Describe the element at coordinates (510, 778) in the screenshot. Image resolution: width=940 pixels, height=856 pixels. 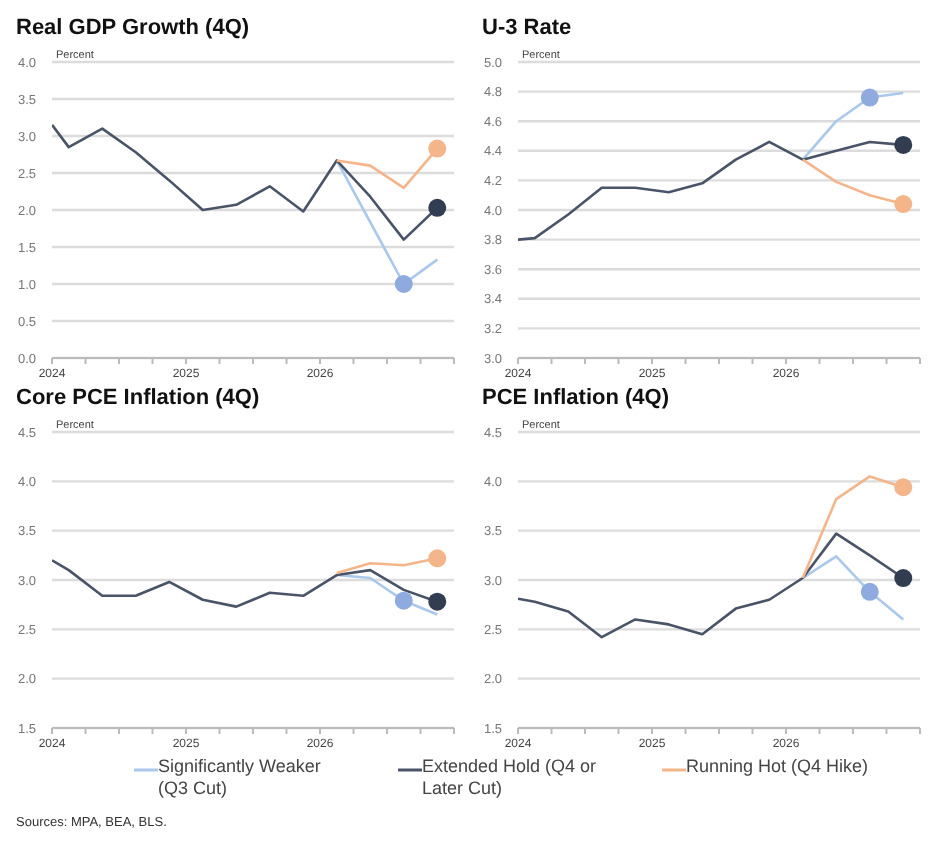
I see `legend-label: Extended Hold (Q4 or Later Cut)` at that location.